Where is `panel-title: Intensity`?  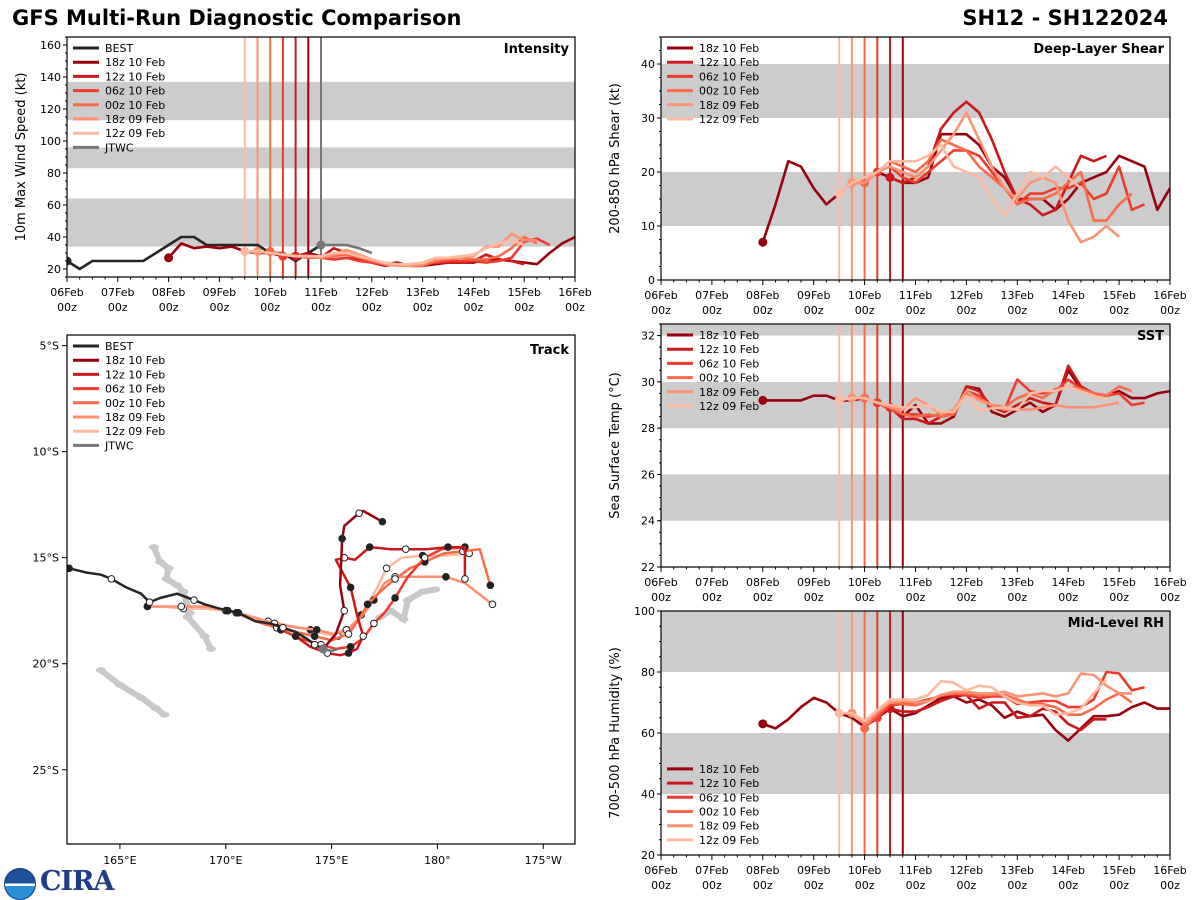
panel-title: Intensity is located at coordinates (537, 49).